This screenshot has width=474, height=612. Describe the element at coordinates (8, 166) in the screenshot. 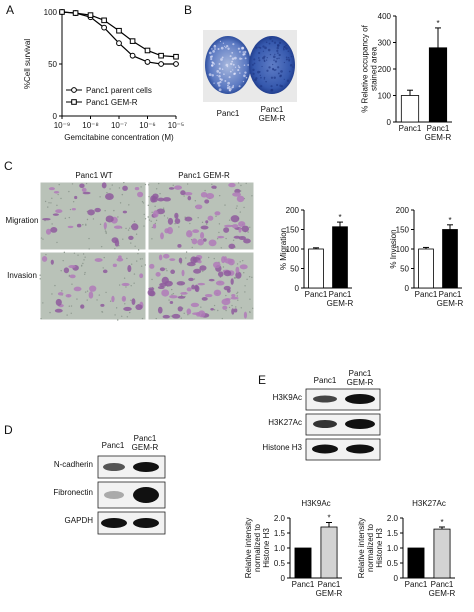

I see `panel-label: C` at that location.